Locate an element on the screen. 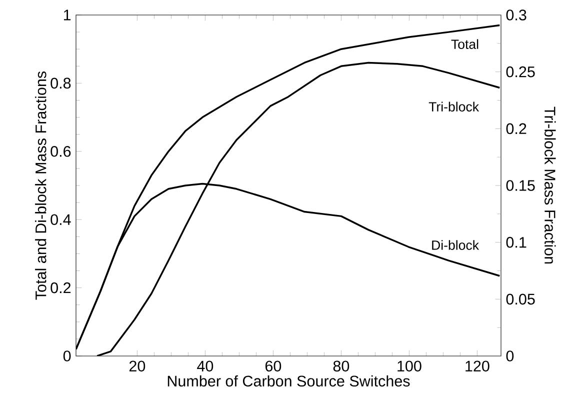 The image size is (581, 417). x-axis-title: Number of Carbon Source Switches is located at coordinates (289, 381).